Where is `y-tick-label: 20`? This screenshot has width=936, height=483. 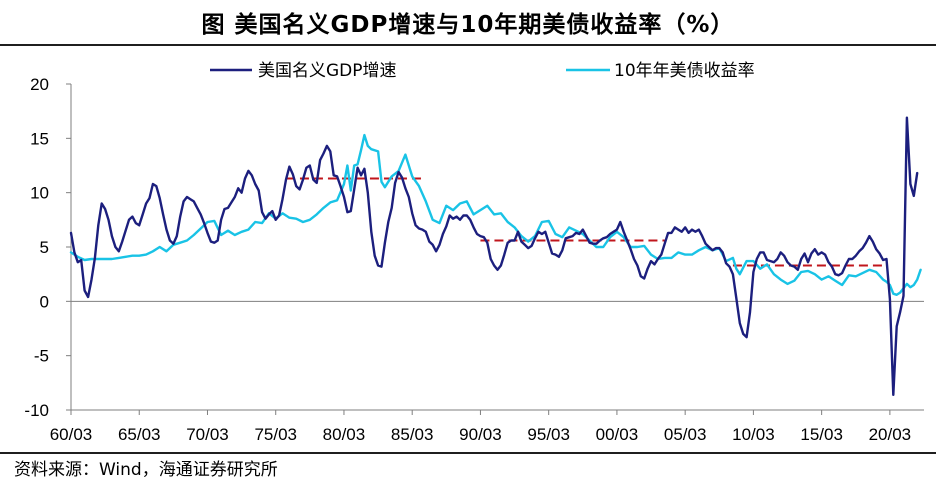
y-tick-label: 20 is located at coordinates (39, 84).